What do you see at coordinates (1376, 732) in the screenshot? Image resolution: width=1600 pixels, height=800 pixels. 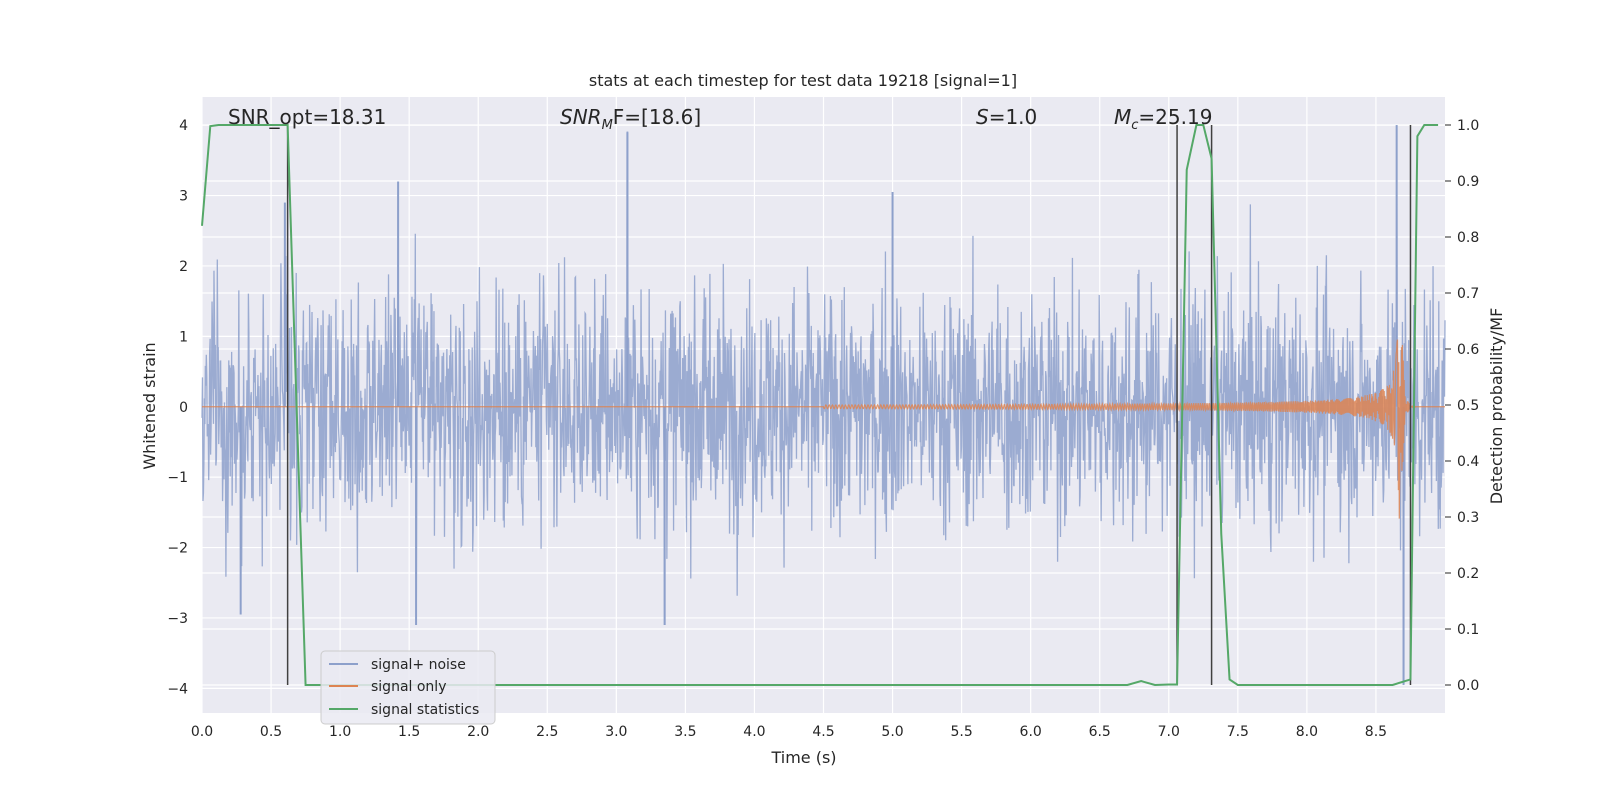 I see `x-tick-label: 8.5` at bounding box center [1376, 732].